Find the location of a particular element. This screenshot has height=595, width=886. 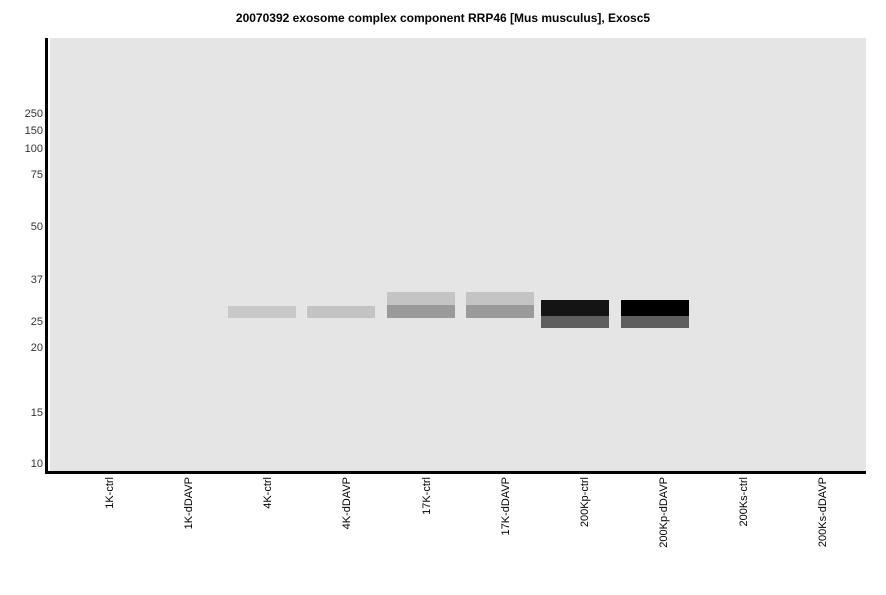

x-tick-label: 1K-ctrl is located at coordinates (110, 493).